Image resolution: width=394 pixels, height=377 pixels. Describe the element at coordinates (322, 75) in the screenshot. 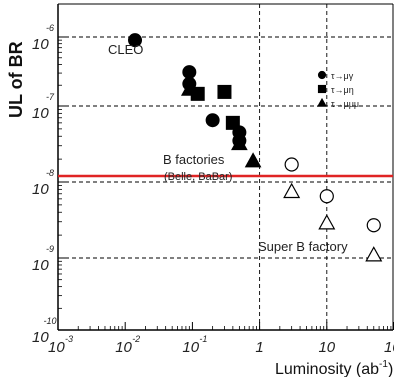

I see `legend-marker-circle` at that location.